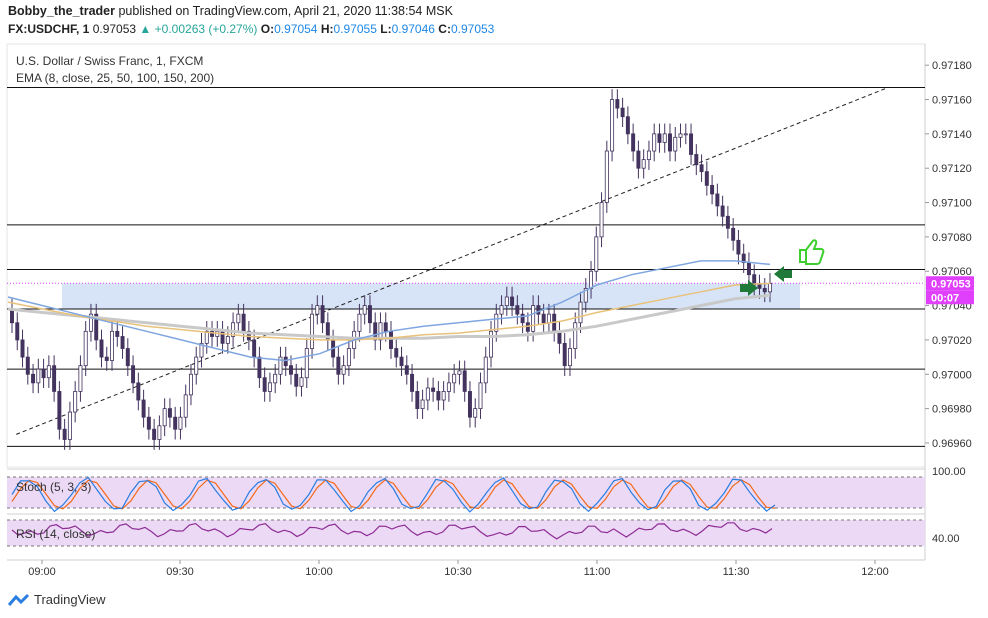 The width and height of the screenshot is (988, 618). Describe the element at coordinates (444, 29) in the screenshot. I see `close-label: C:` at that location.